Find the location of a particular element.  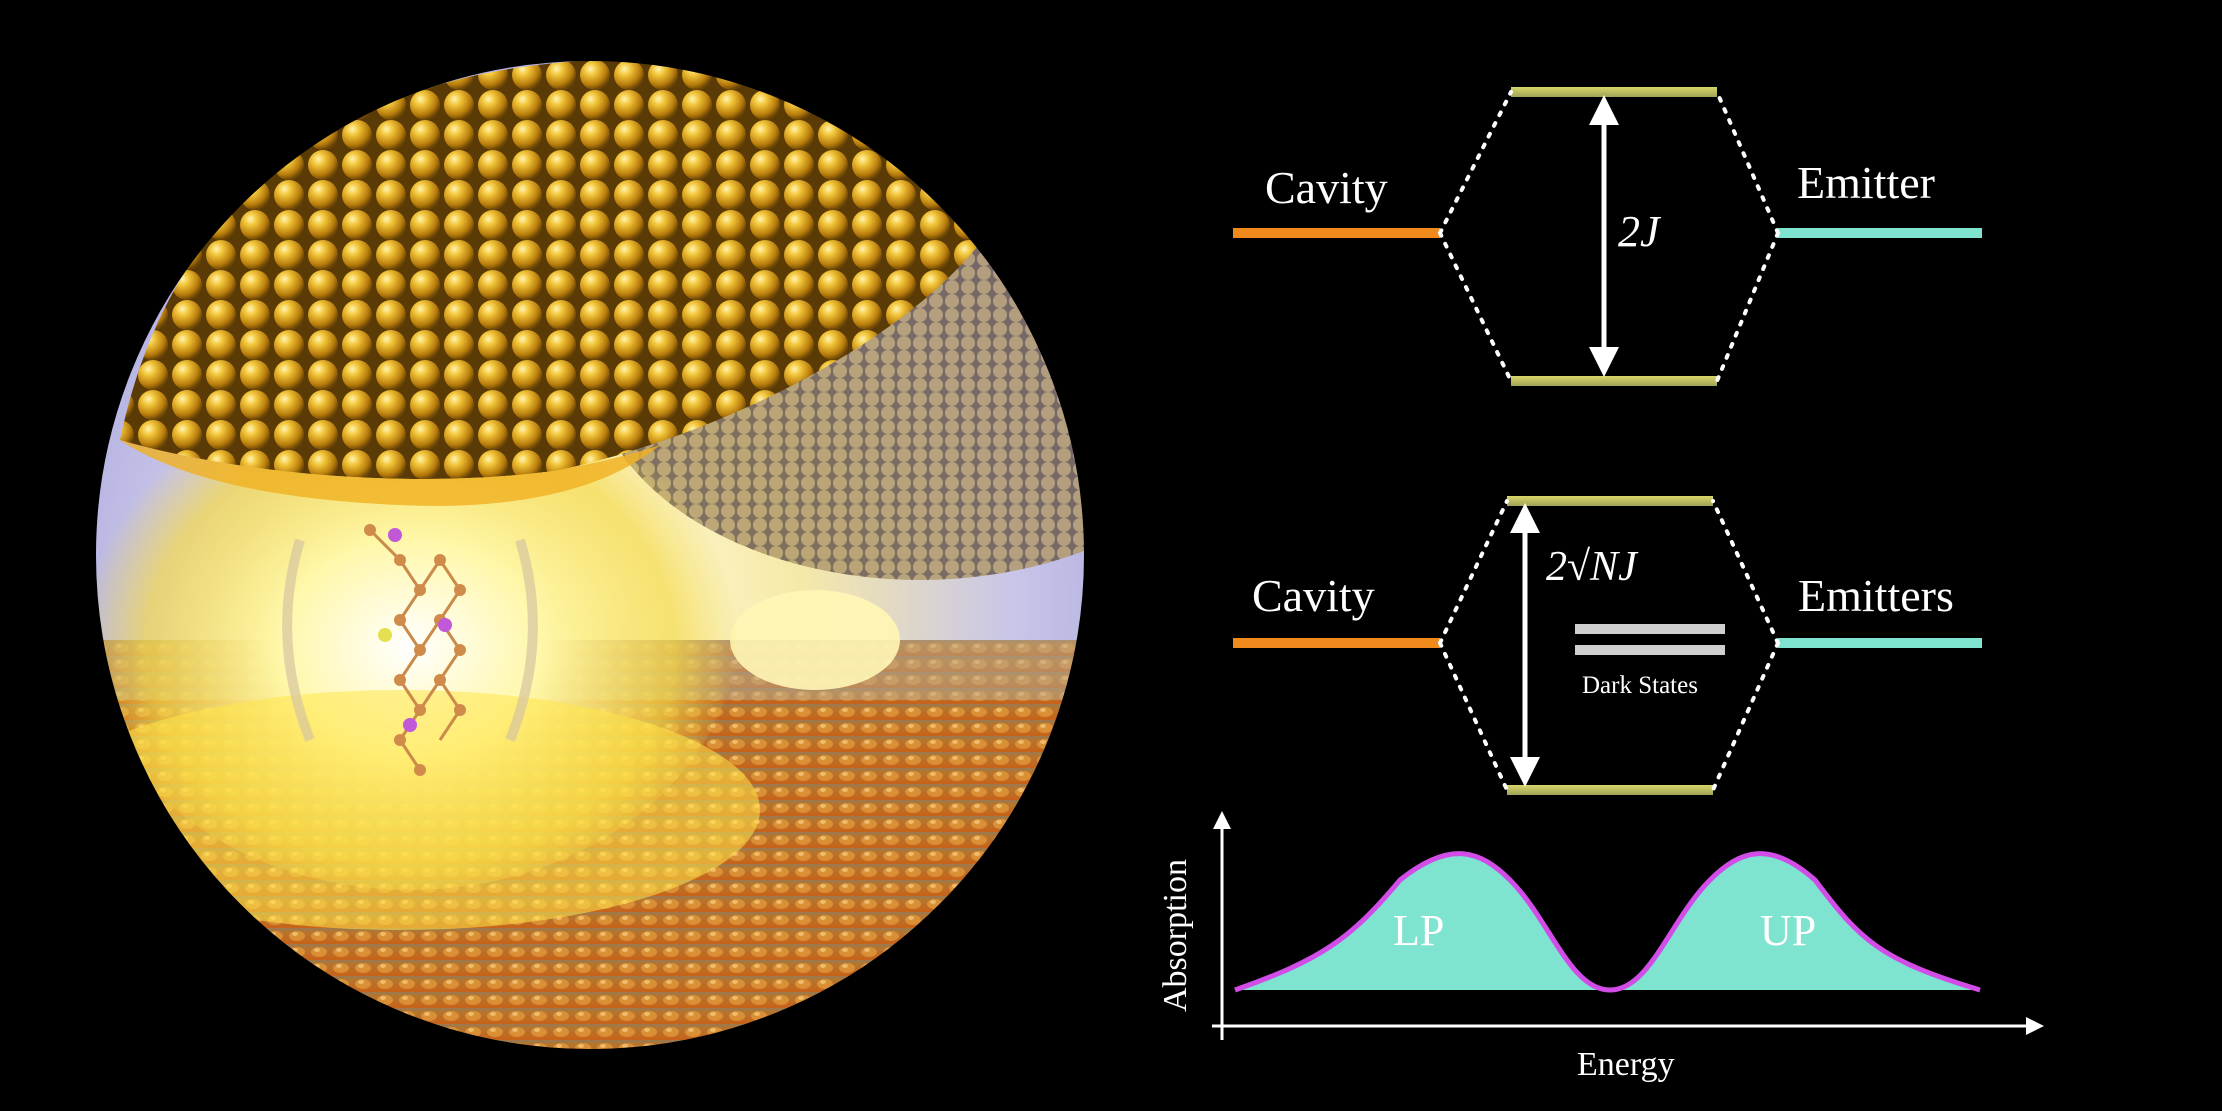

single-emitter-diagram: Cavity Emitter 2J is located at coordinates (1607, 236).